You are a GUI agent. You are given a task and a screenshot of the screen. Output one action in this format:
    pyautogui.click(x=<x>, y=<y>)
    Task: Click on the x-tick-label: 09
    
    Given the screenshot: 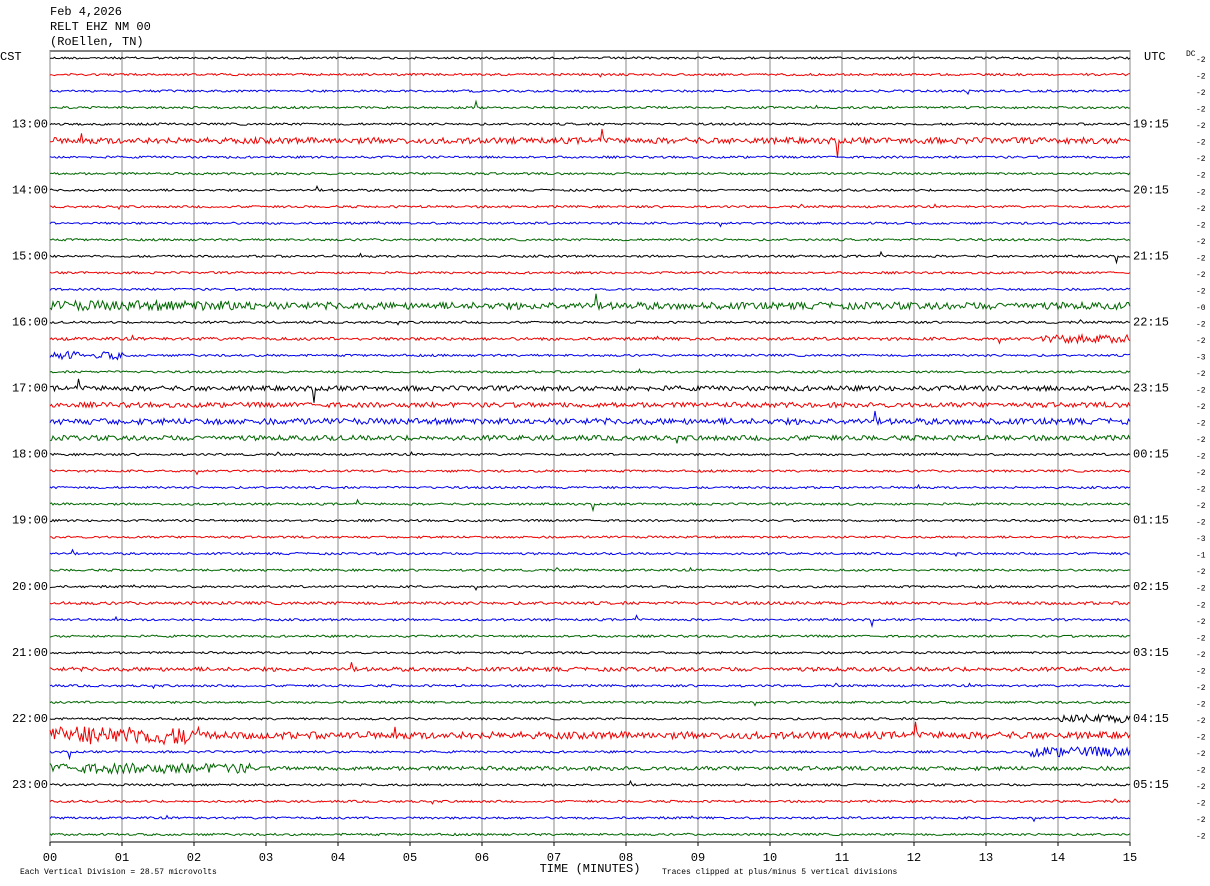 What is the action you would take?
    pyautogui.click(x=698, y=858)
    